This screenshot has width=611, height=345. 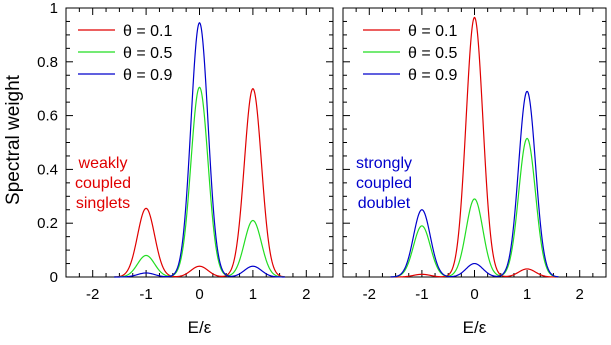 I want to click on annotation-text: weakly, so click(x=103, y=163).